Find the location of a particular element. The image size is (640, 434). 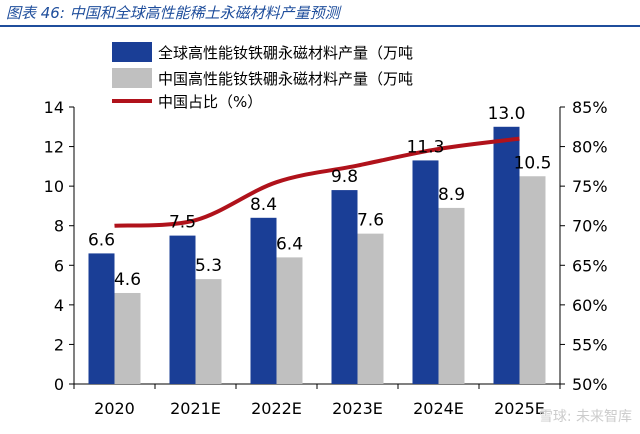

data-label-china: 4.6 is located at coordinates (127, 280).